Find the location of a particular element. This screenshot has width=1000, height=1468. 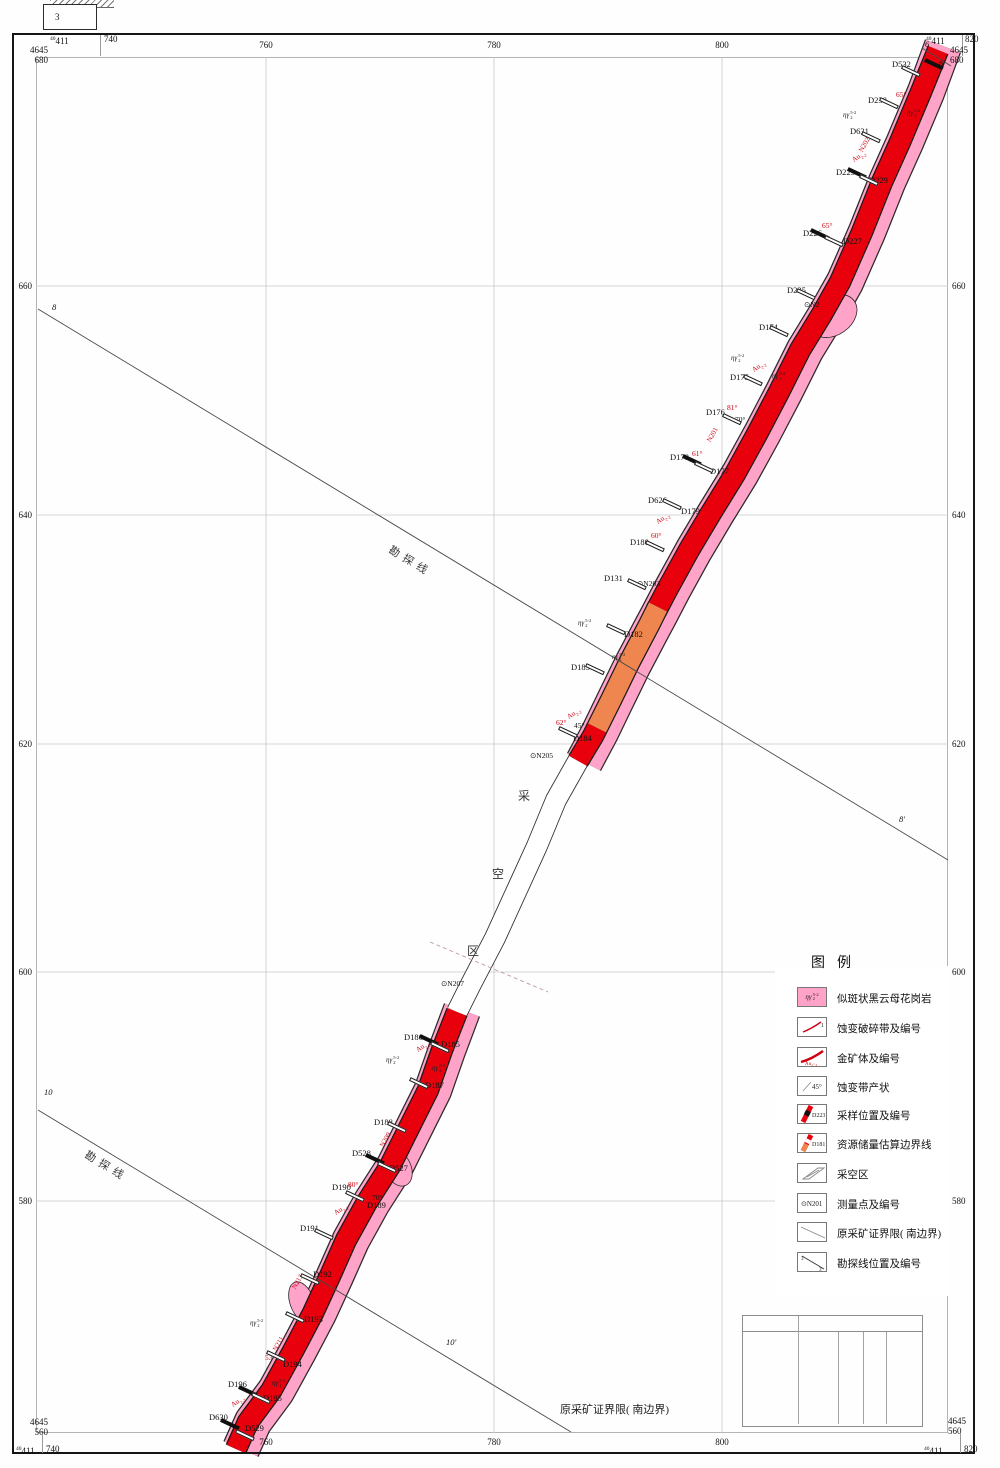

sample-label: D529 is located at coordinates (254, 1428).